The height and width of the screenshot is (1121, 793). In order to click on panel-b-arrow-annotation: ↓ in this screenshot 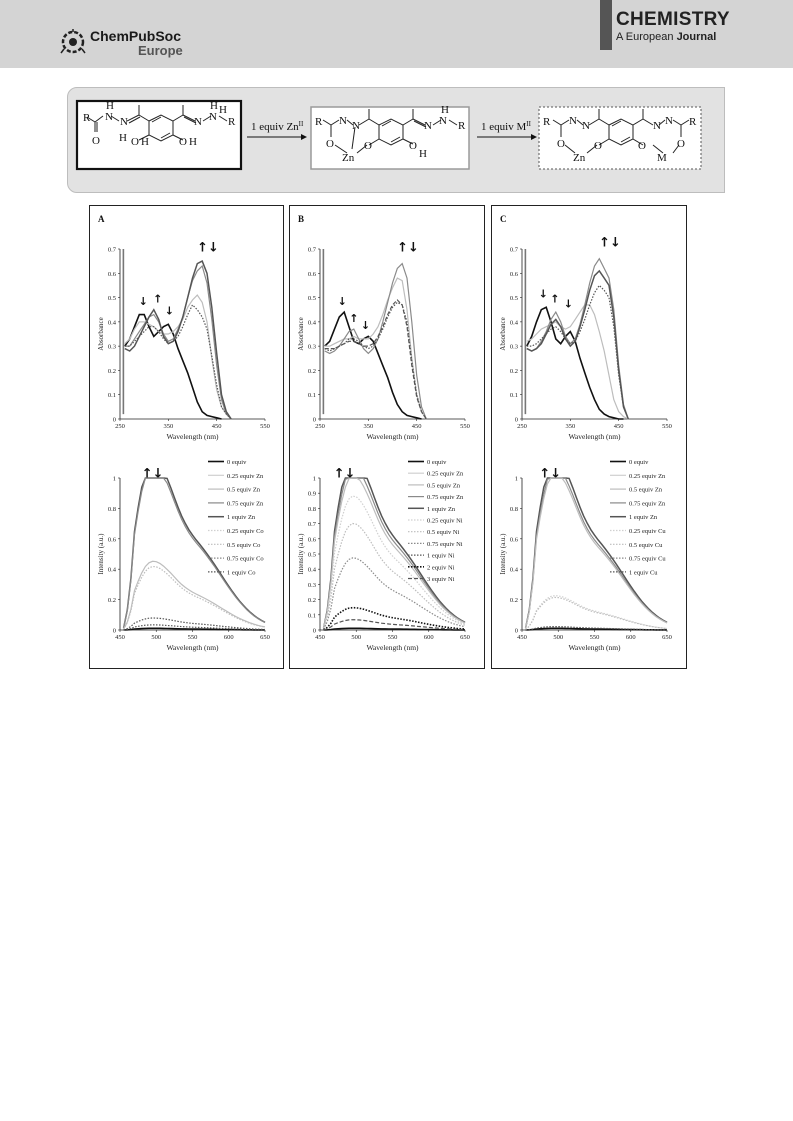, I will do `click(365, 325)`.